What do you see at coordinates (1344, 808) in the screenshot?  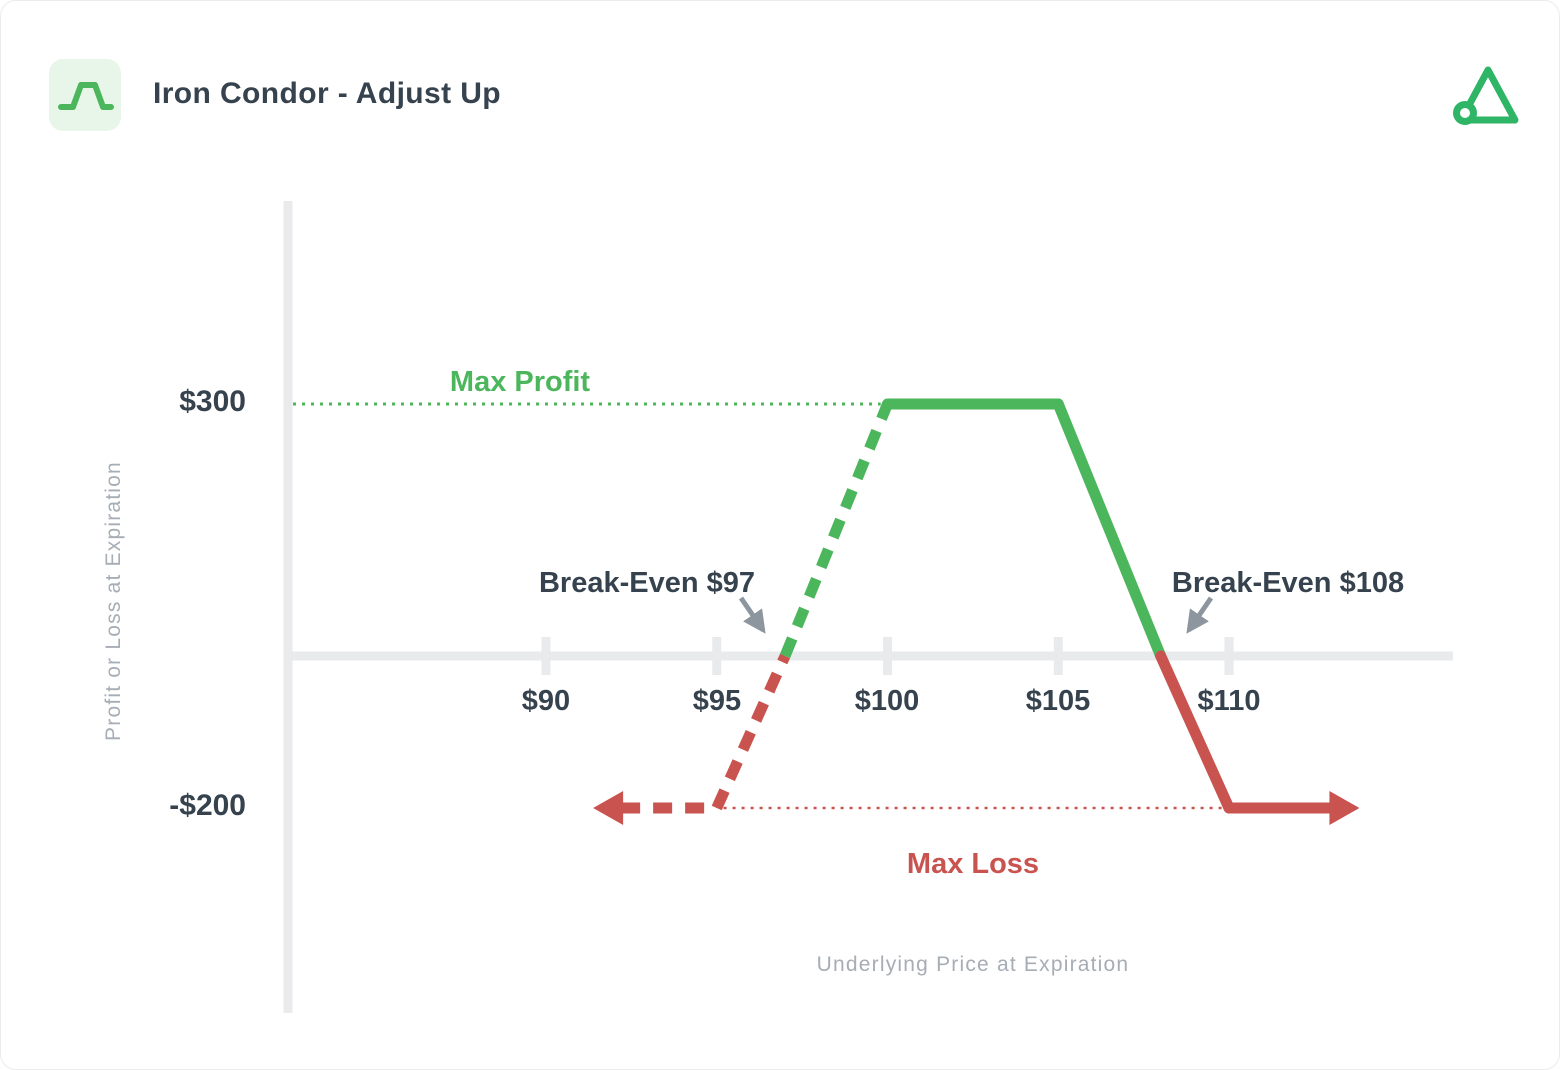 I see `payoff-arrowhead-right` at bounding box center [1344, 808].